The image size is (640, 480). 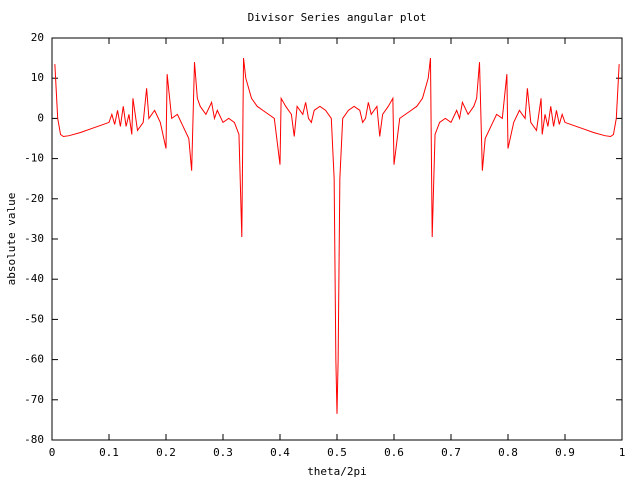 I want to click on y-tick-label: -10, so click(x=34, y=158).